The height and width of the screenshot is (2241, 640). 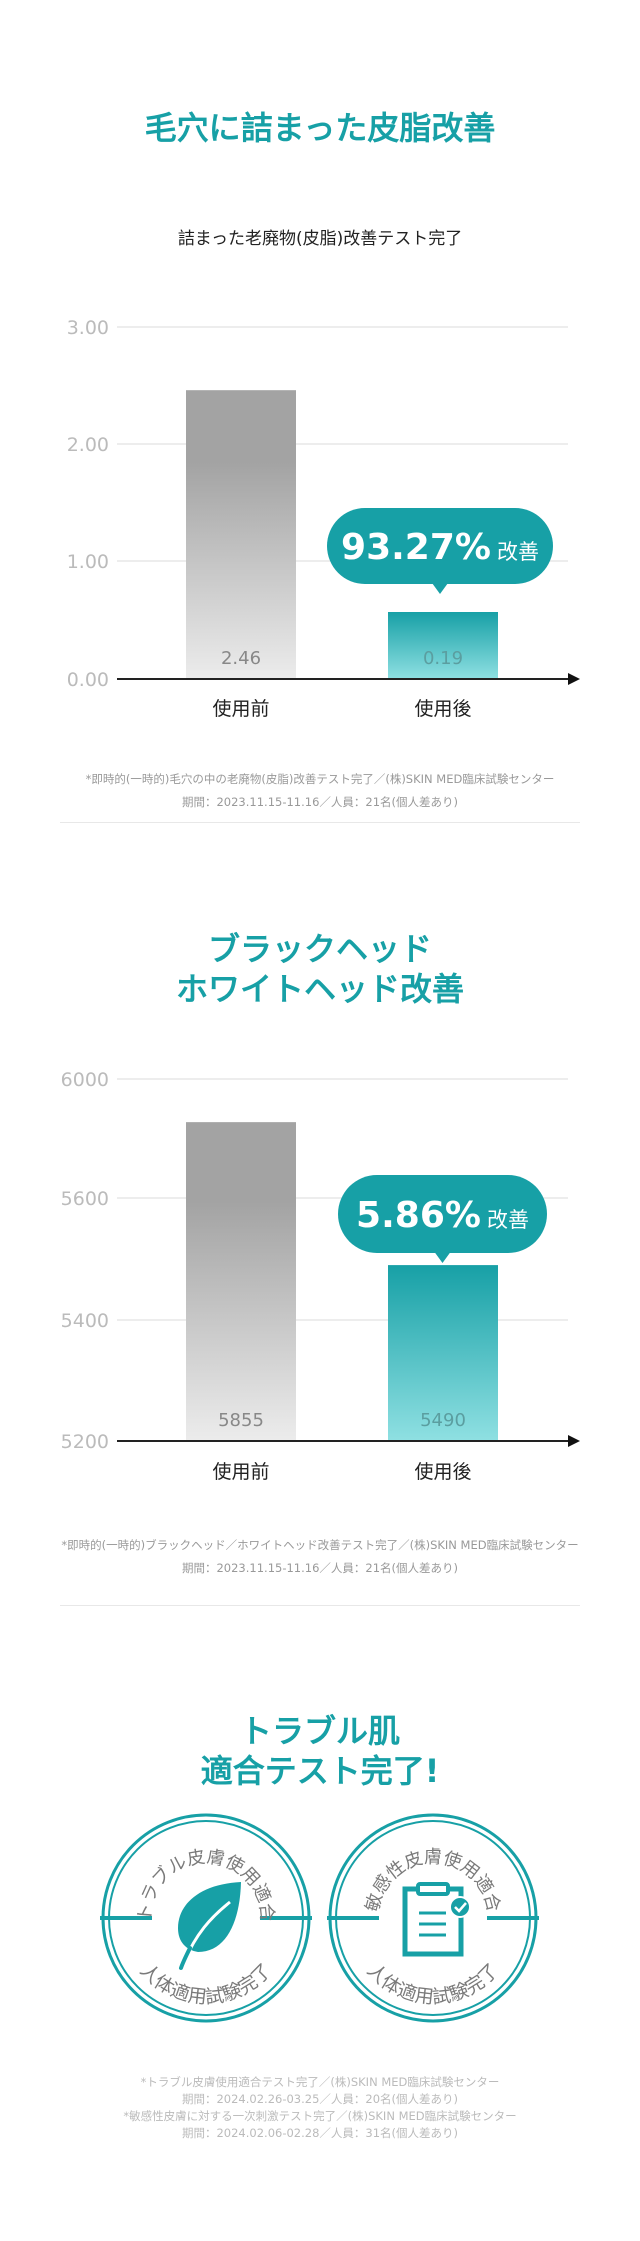 I want to click on badge-trouble-skin: トラブル皮膚使用適合 人体適用試験完了, so click(x=206, y=1918).